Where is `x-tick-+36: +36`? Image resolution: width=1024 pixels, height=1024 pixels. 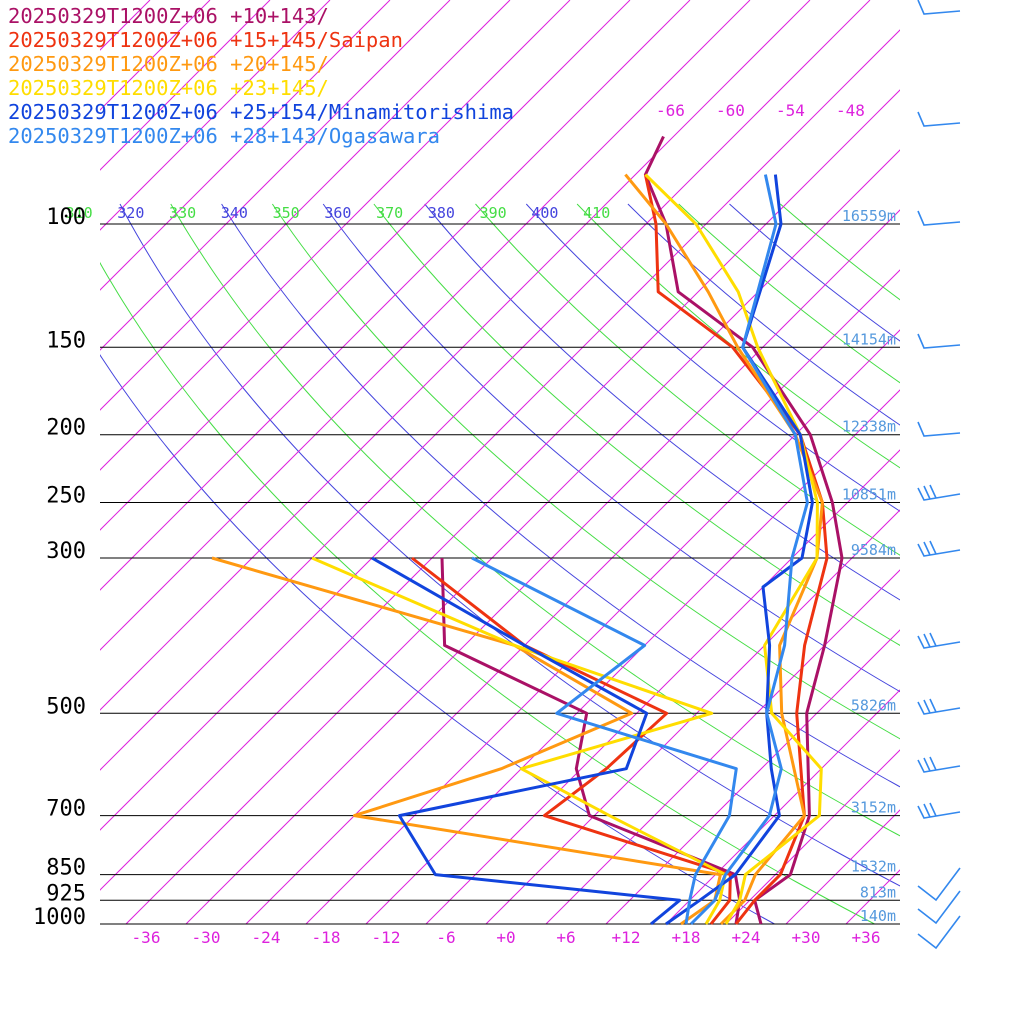
x-tick-+36: +36 is located at coordinates (866, 937).